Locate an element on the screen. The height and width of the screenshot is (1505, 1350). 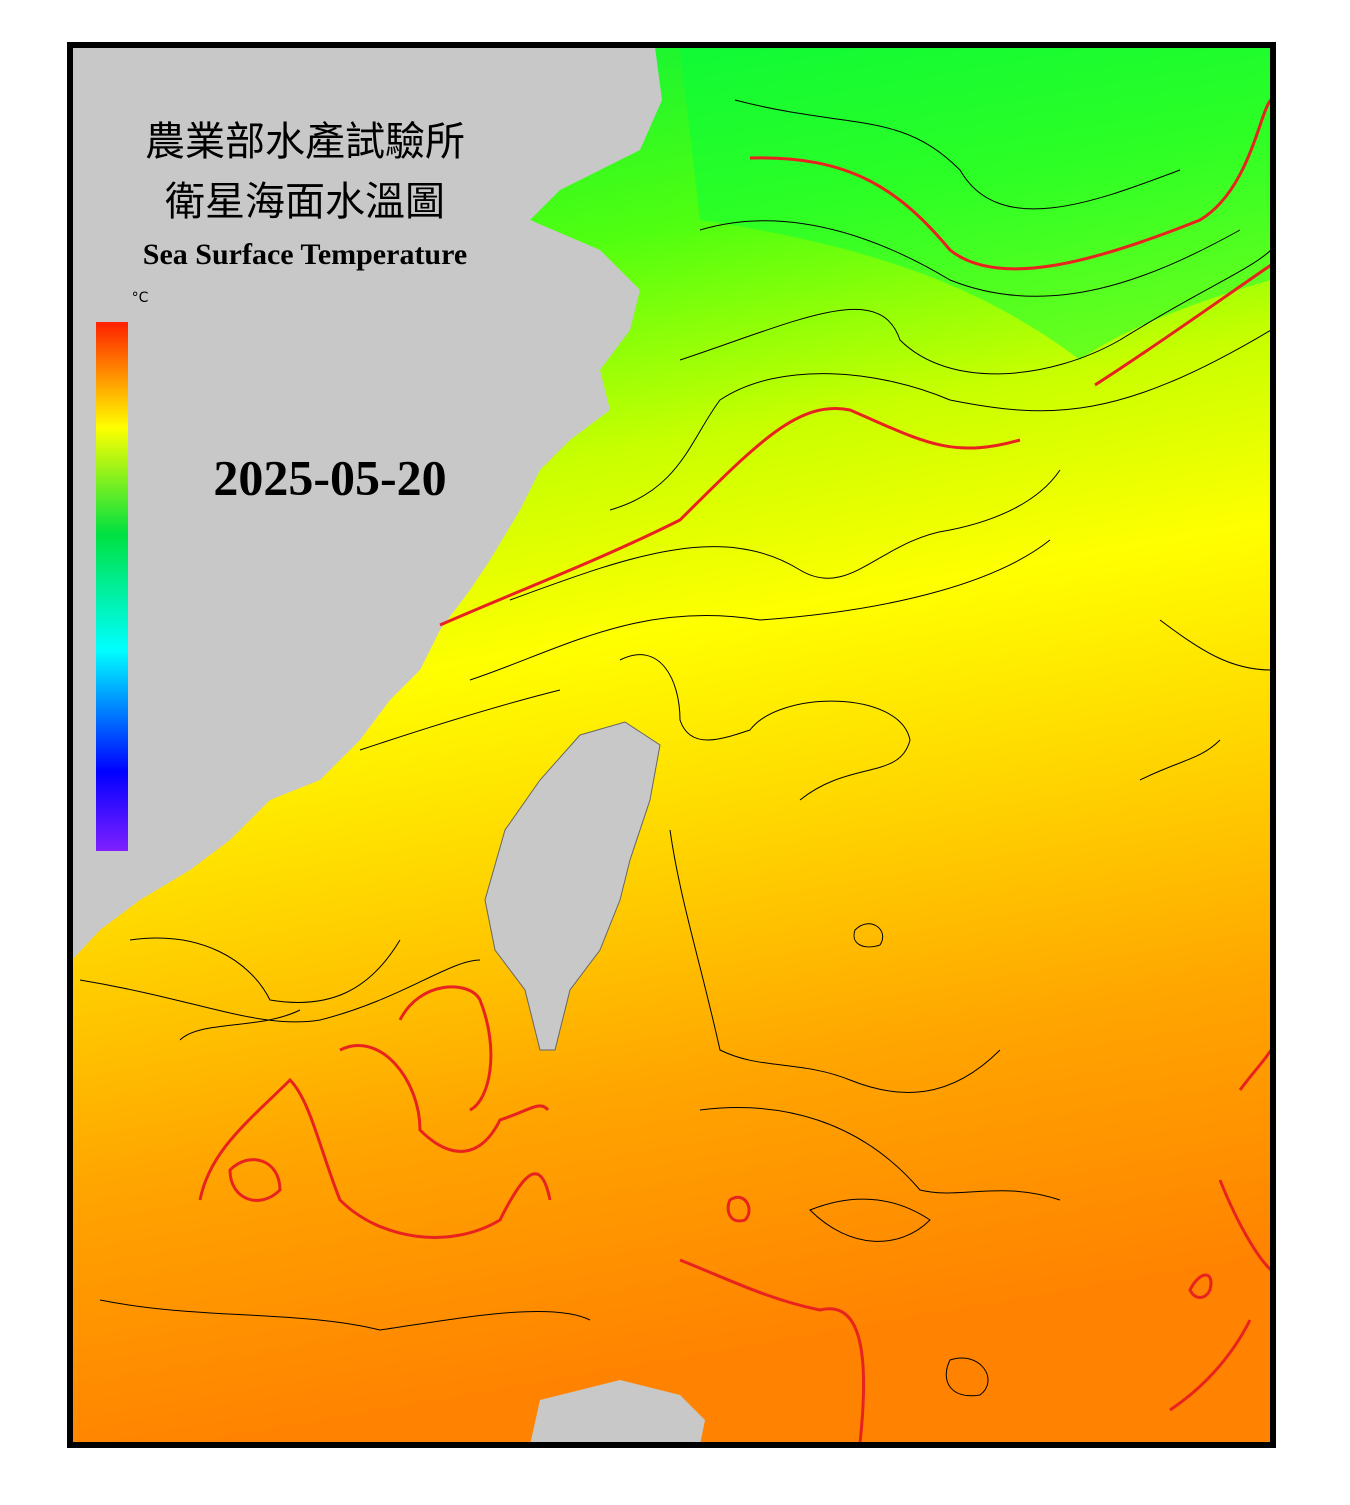
colorbar-unit: °C is located at coordinates (140, 298).